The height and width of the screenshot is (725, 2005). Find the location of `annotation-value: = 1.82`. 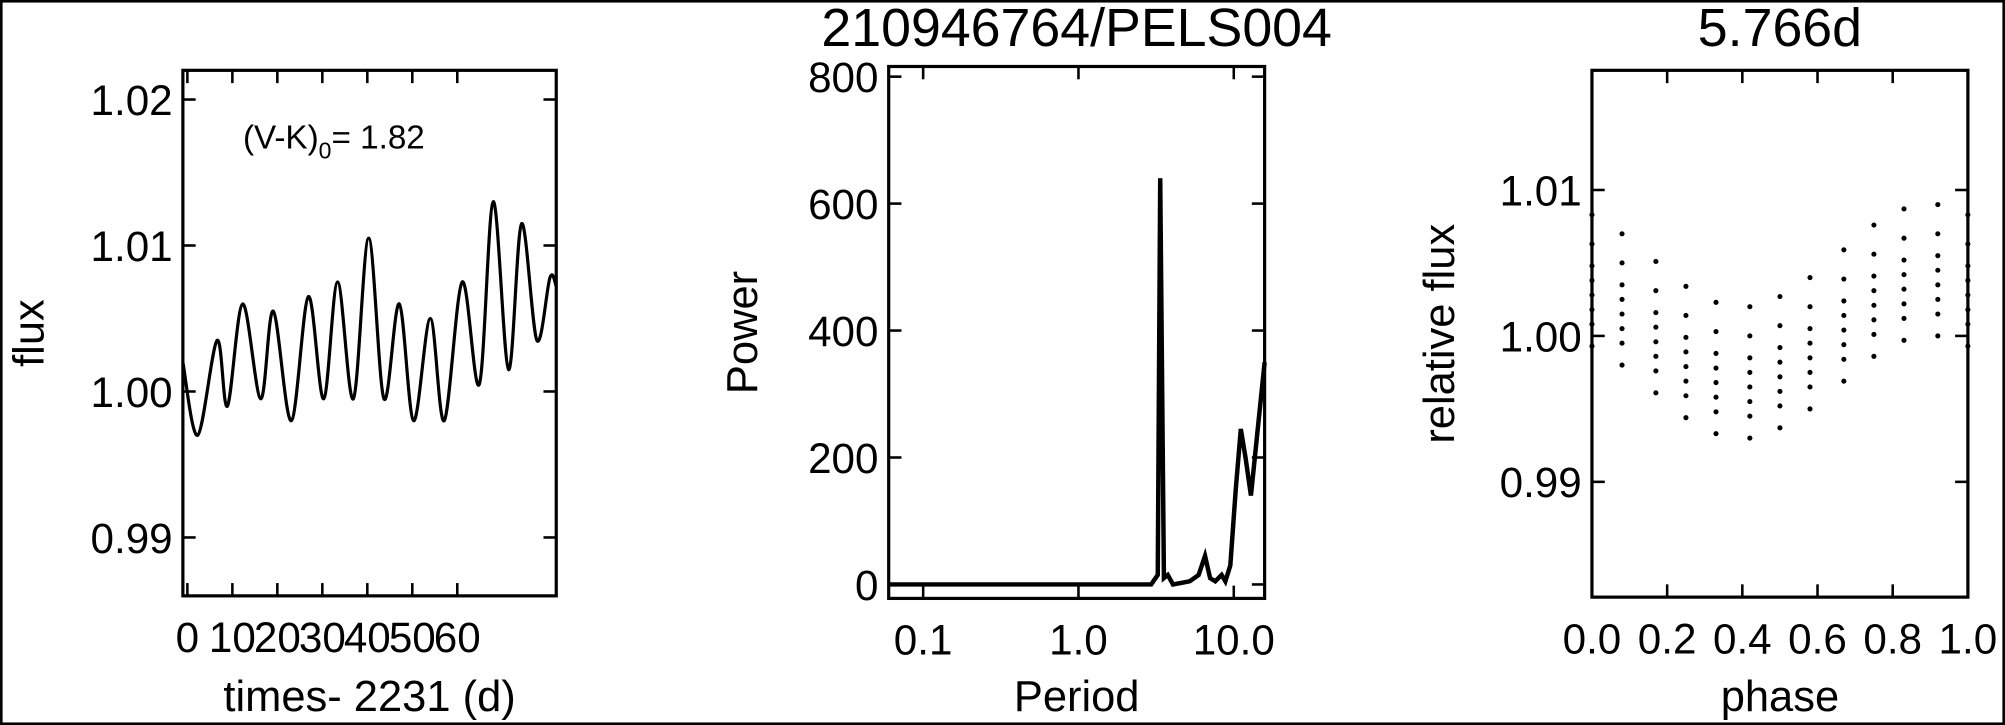

annotation-value: = 1.82 is located at coordinates (377, 137).